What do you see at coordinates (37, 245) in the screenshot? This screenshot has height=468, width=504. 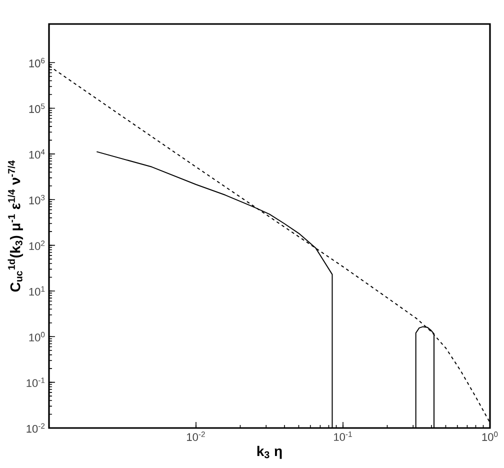 I see `y-tick-label: 10$^{2}$` at bounding box center [37, 245].